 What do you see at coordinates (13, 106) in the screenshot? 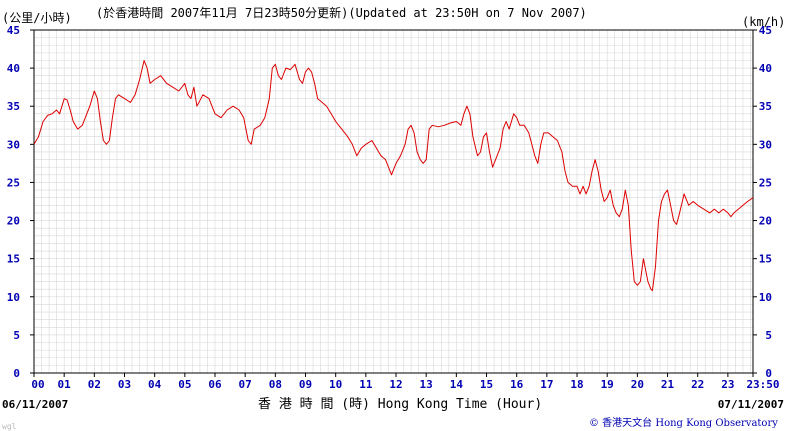
I see `y-tick-label-left: 35` at bounding box center [13, 106].